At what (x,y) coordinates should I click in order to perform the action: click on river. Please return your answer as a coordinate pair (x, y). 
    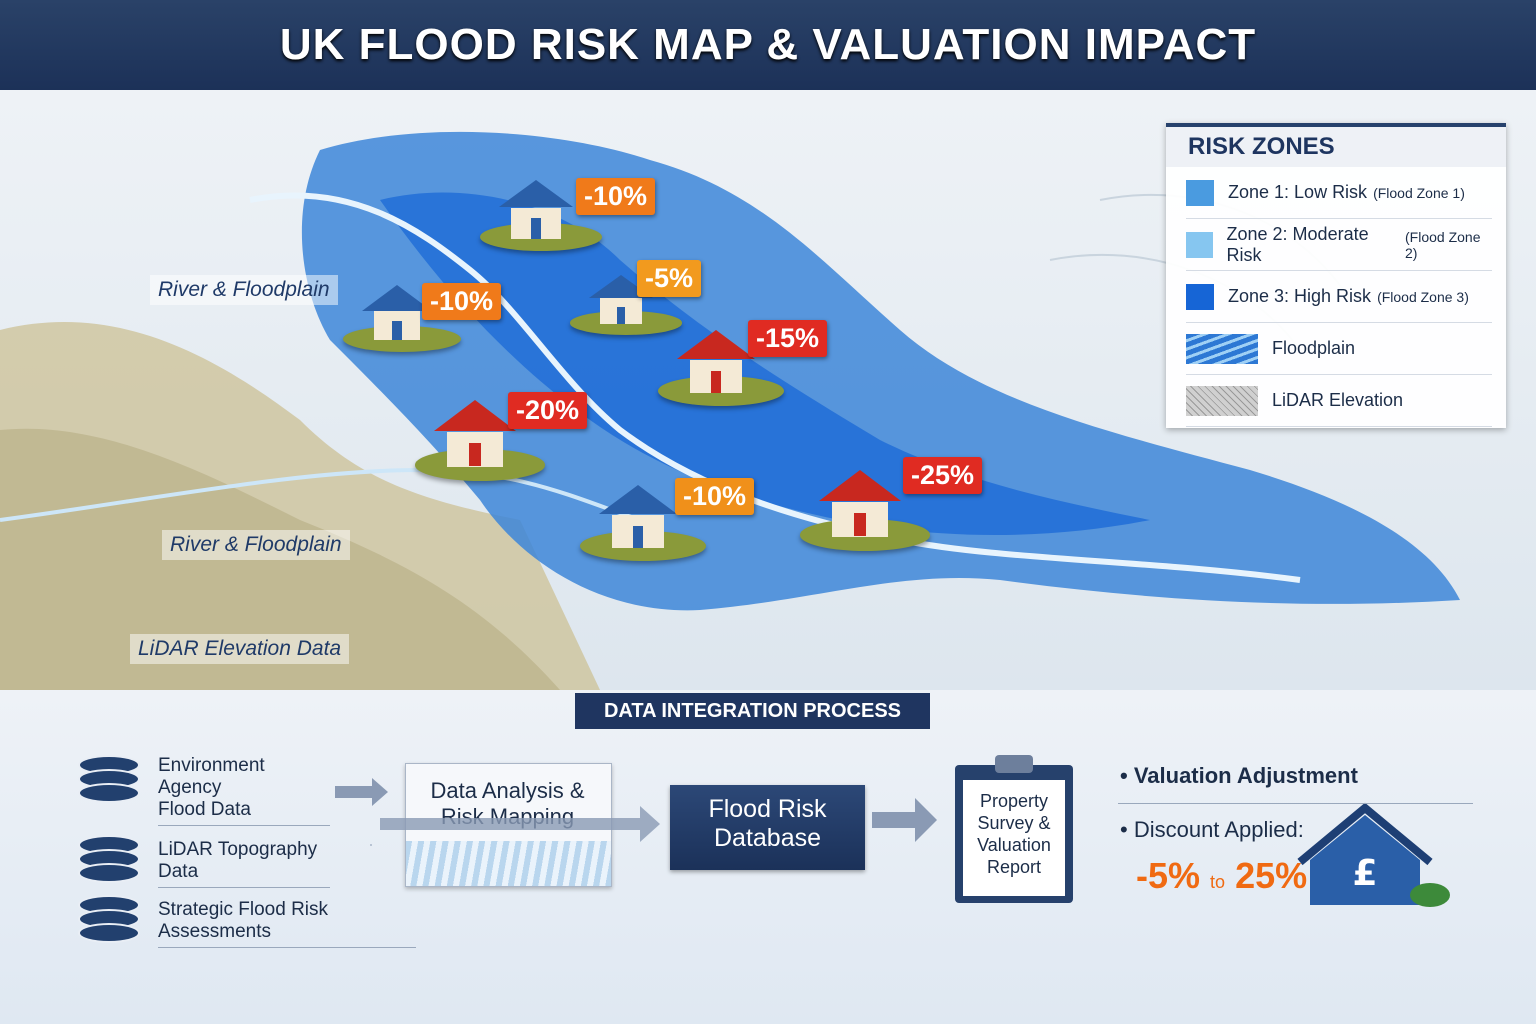
    Looking at the image, I should click on (320, 494).